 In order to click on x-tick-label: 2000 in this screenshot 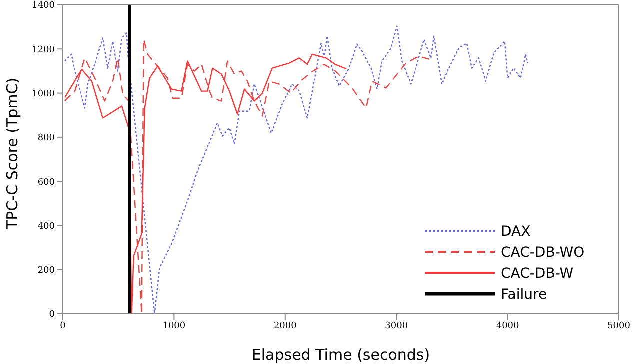, I will do `click(286, 326)`.